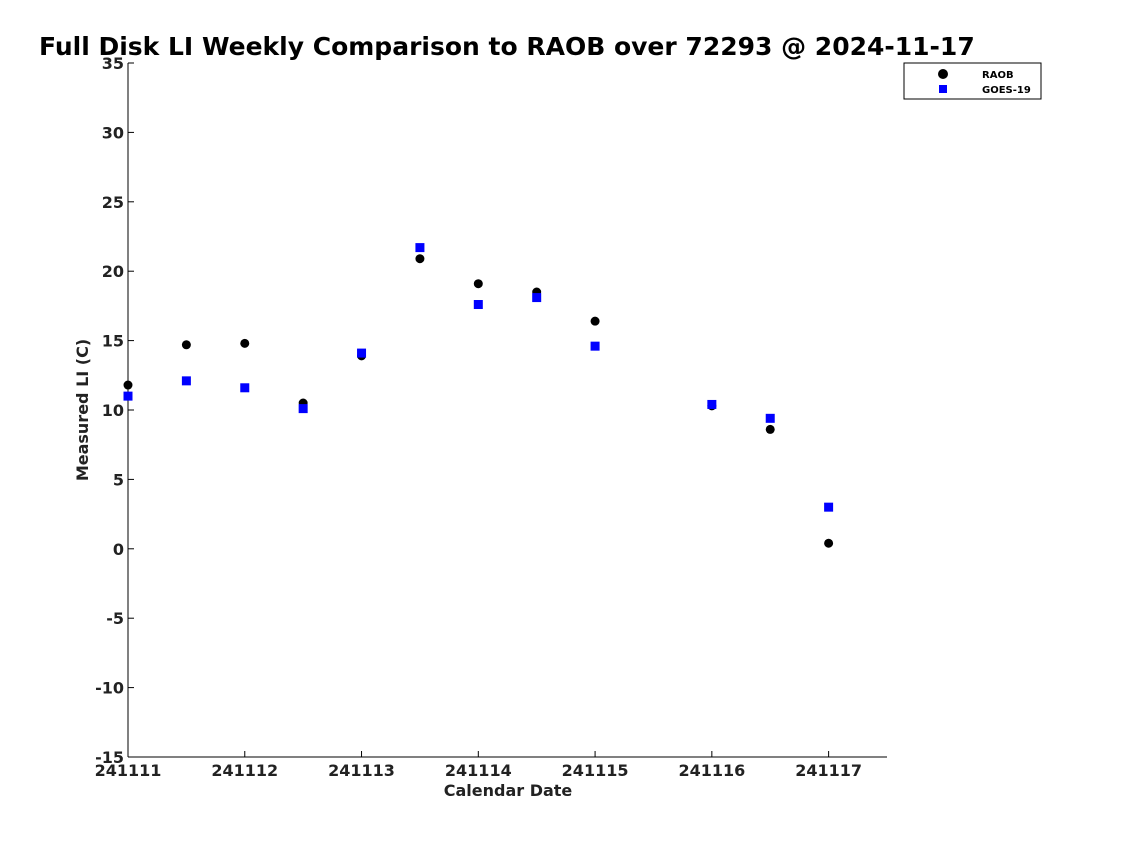 Image resolution: width=1135 pixels, height=851 pixels. I want to click on x-tick-label: 241114, so click(478, 770).